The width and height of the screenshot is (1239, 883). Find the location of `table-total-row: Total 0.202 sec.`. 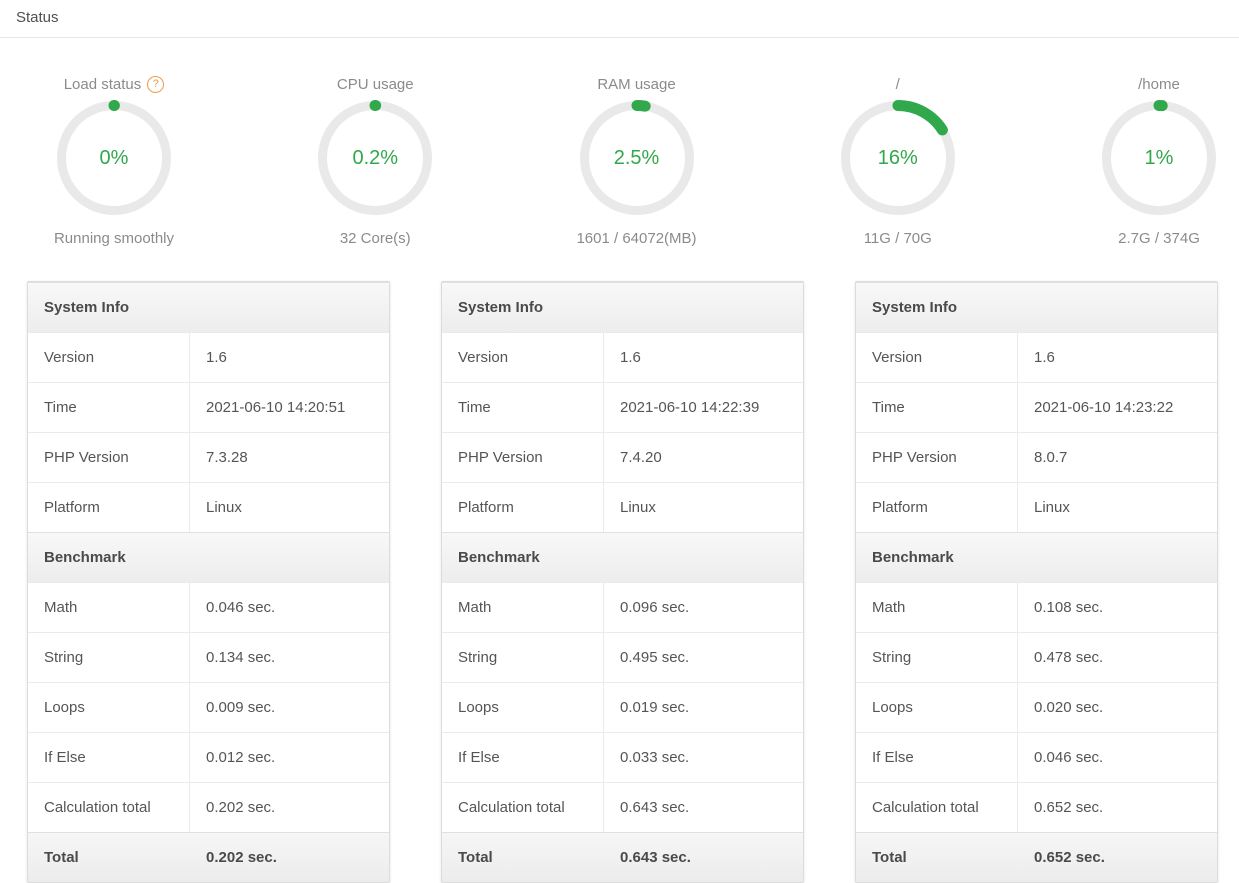

table-total-row: Total 0.202 sec. is located at coordinates (208, 857).